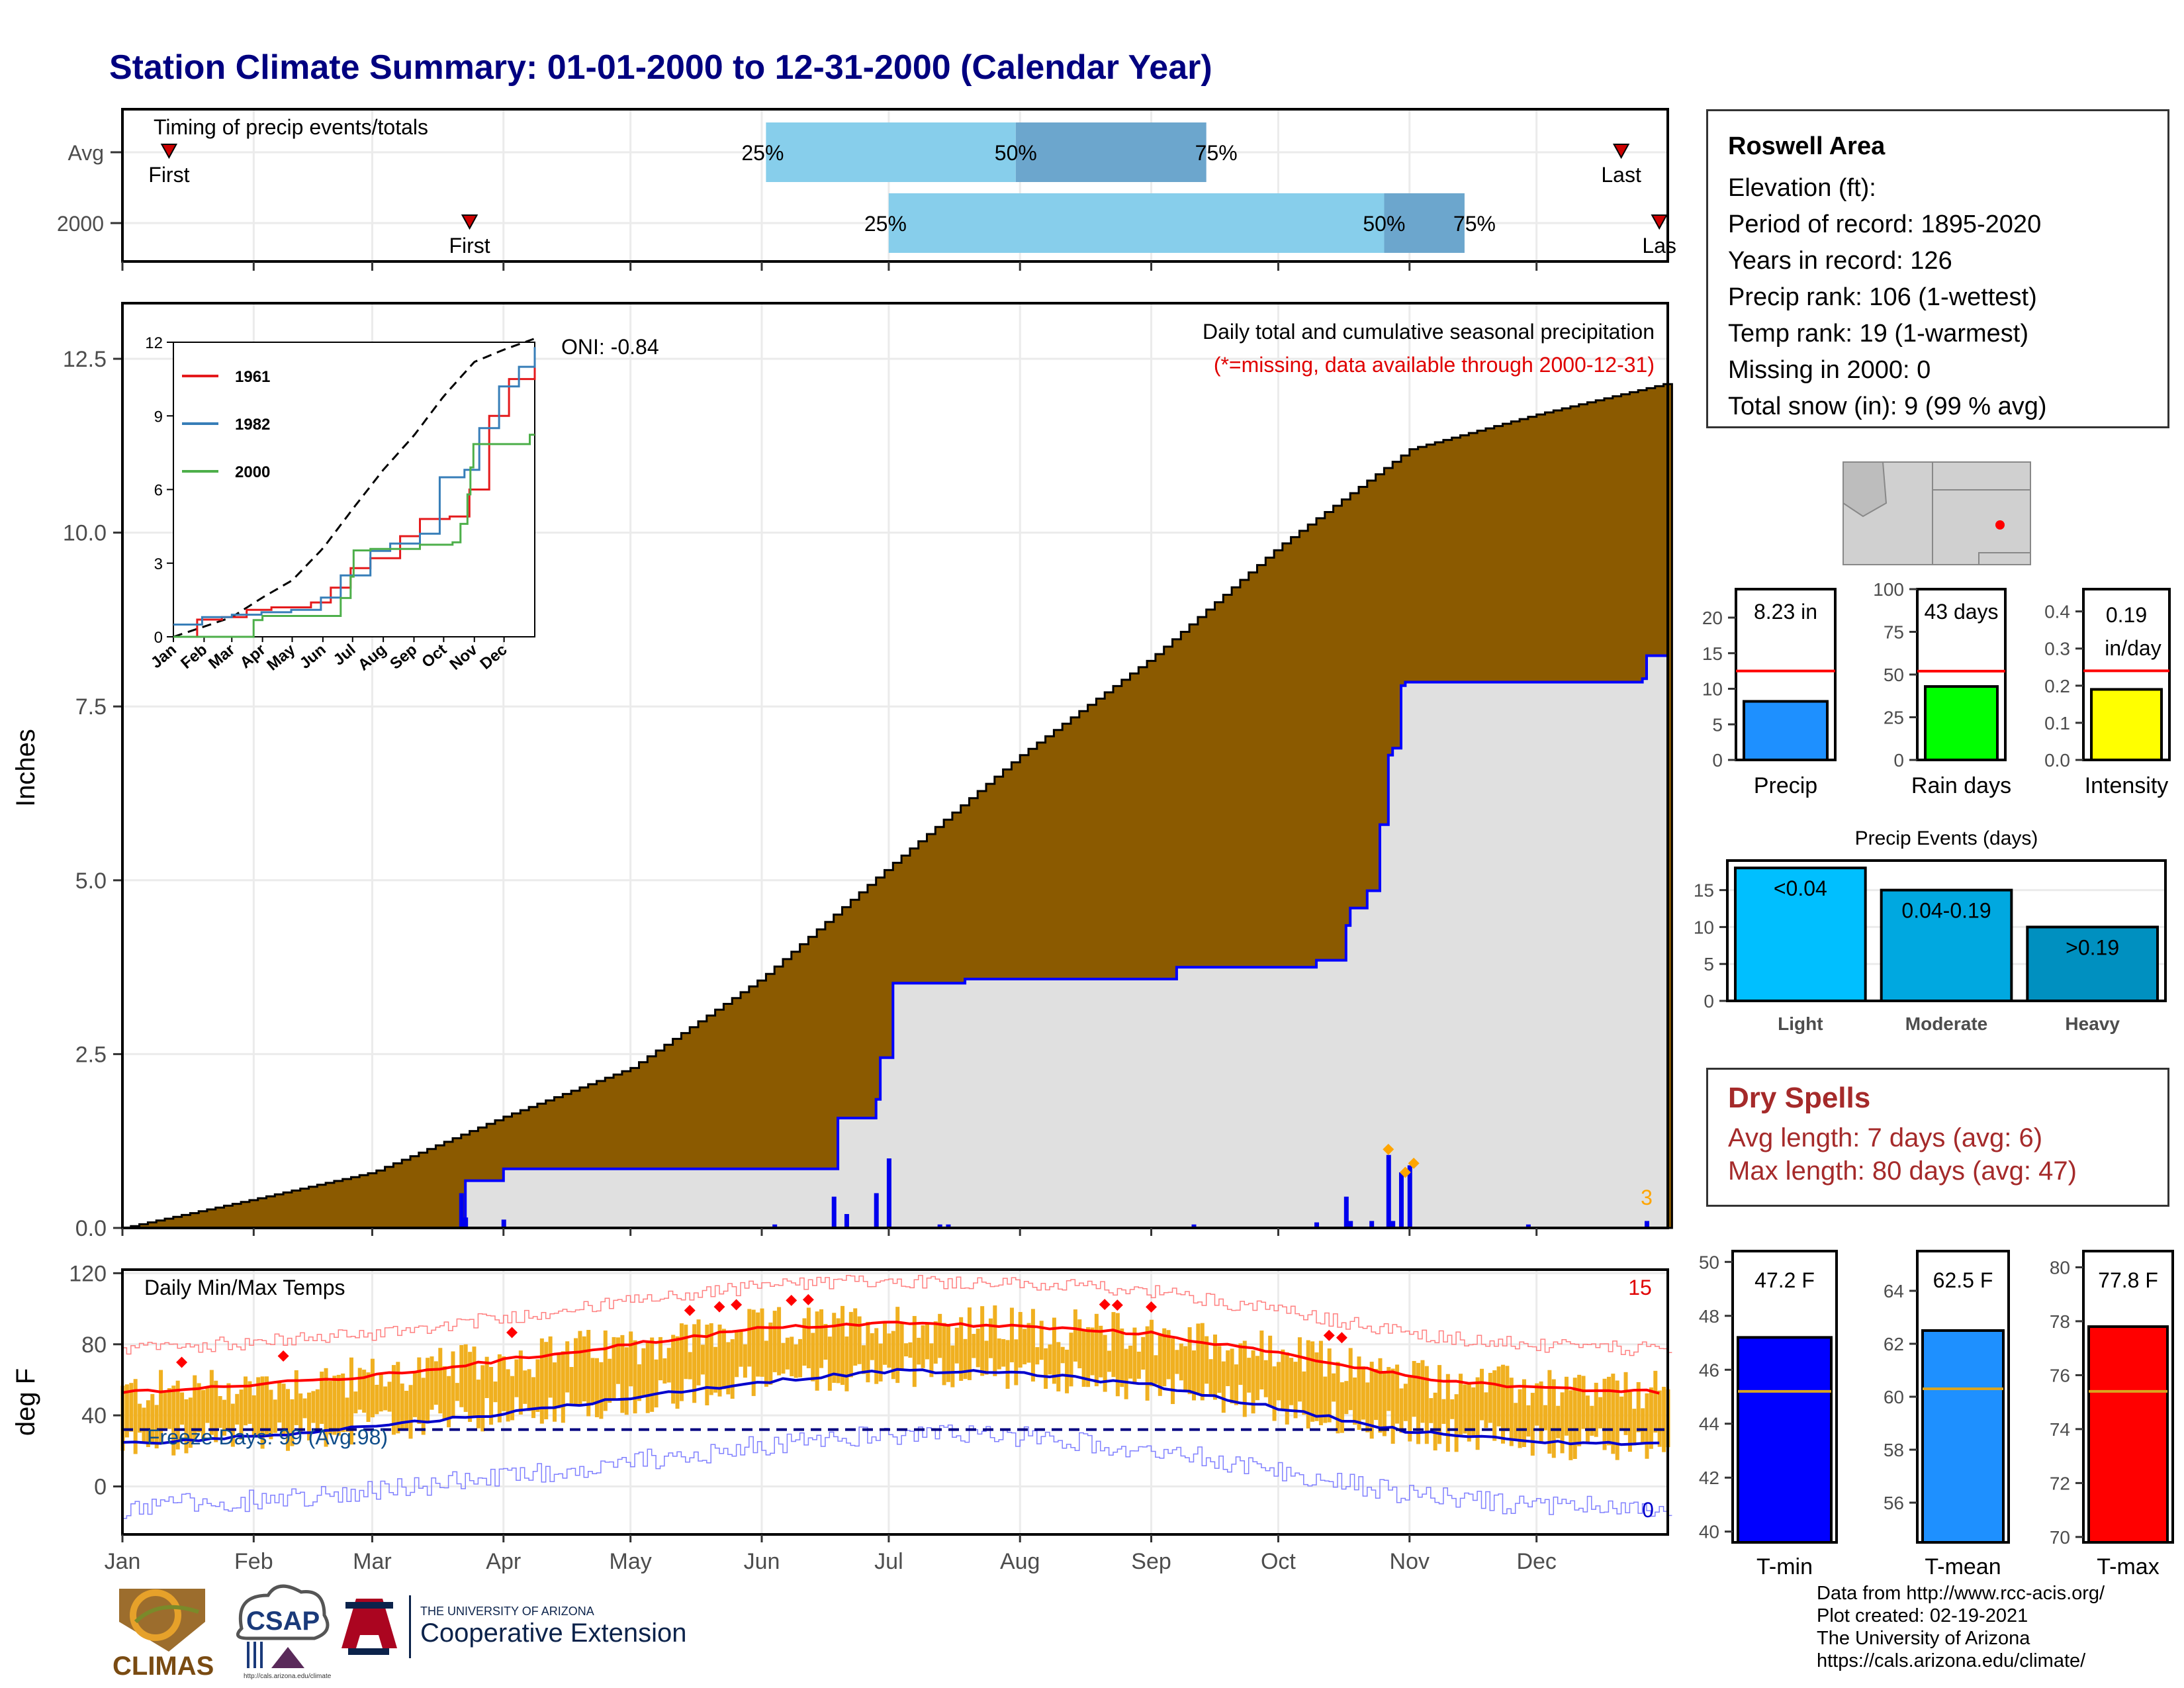 The width and height of the screenshot is (2184, 1688). What do you see at coordinates (154, 343) in the screenshot?
I see `inset-ytick-label: 12` at bounding box center [154, 343].